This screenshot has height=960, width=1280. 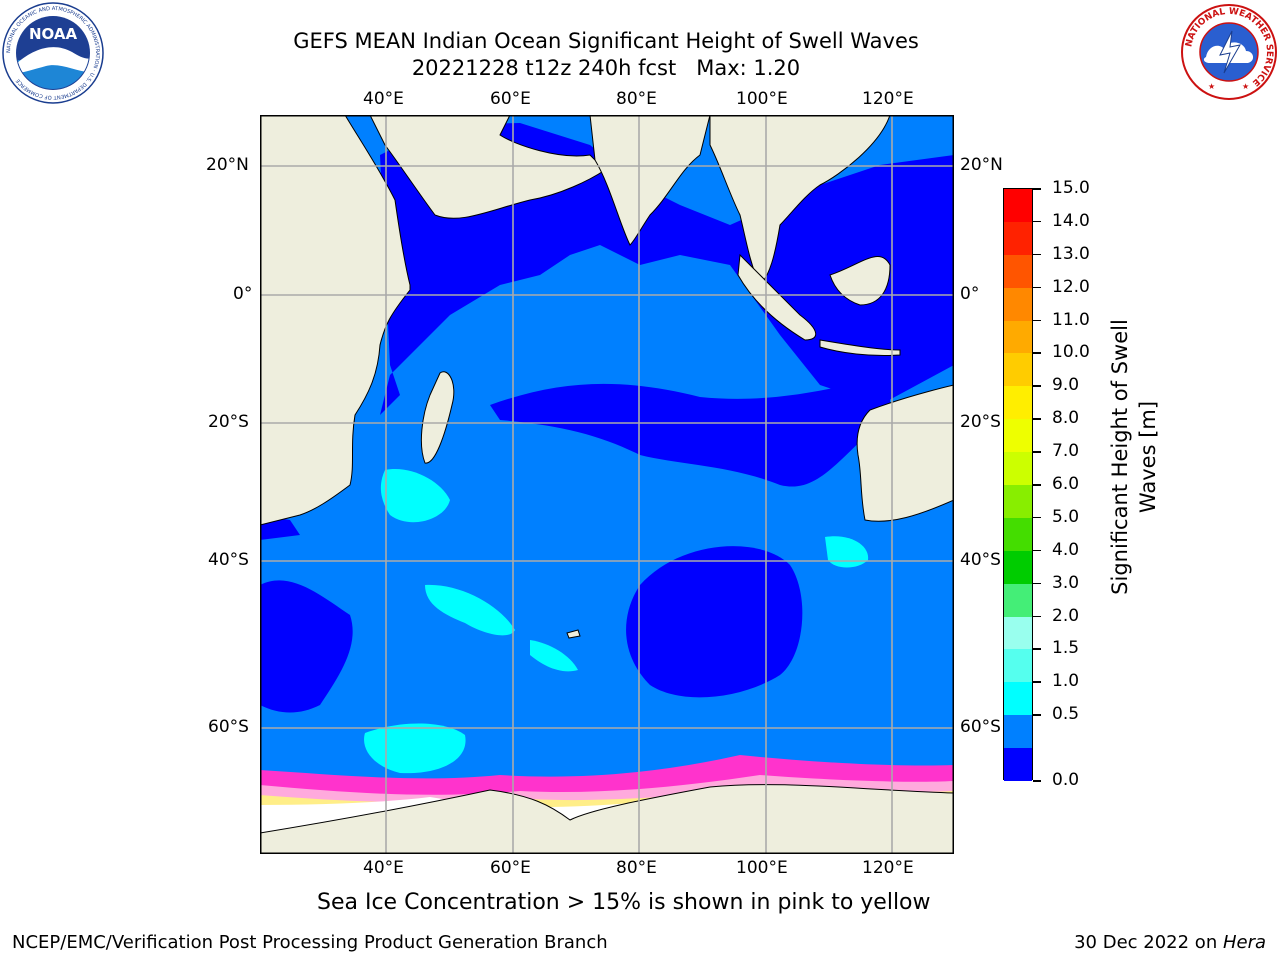 I want to click on lon-tick-top-100e: 100°E, so click(x=762, y=99).